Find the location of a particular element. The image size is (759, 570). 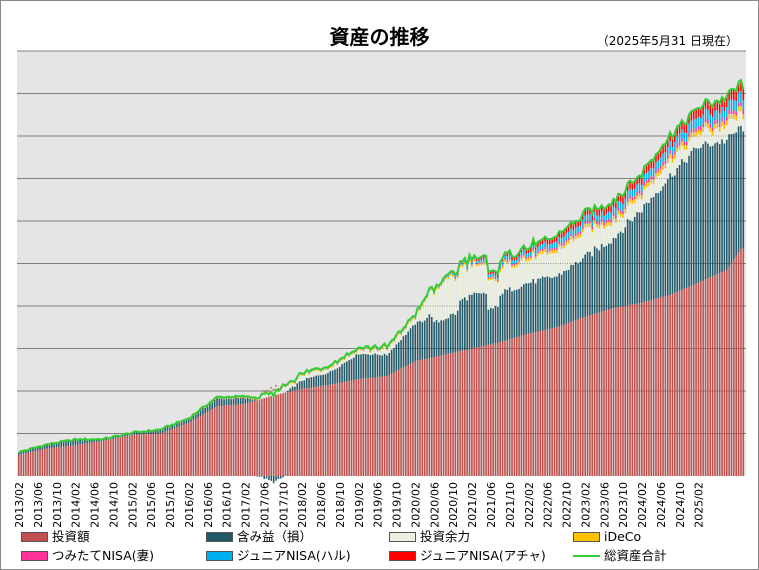

chart-subtitle: （2025年5月31 日現在） is located at coordinates (667, 41).